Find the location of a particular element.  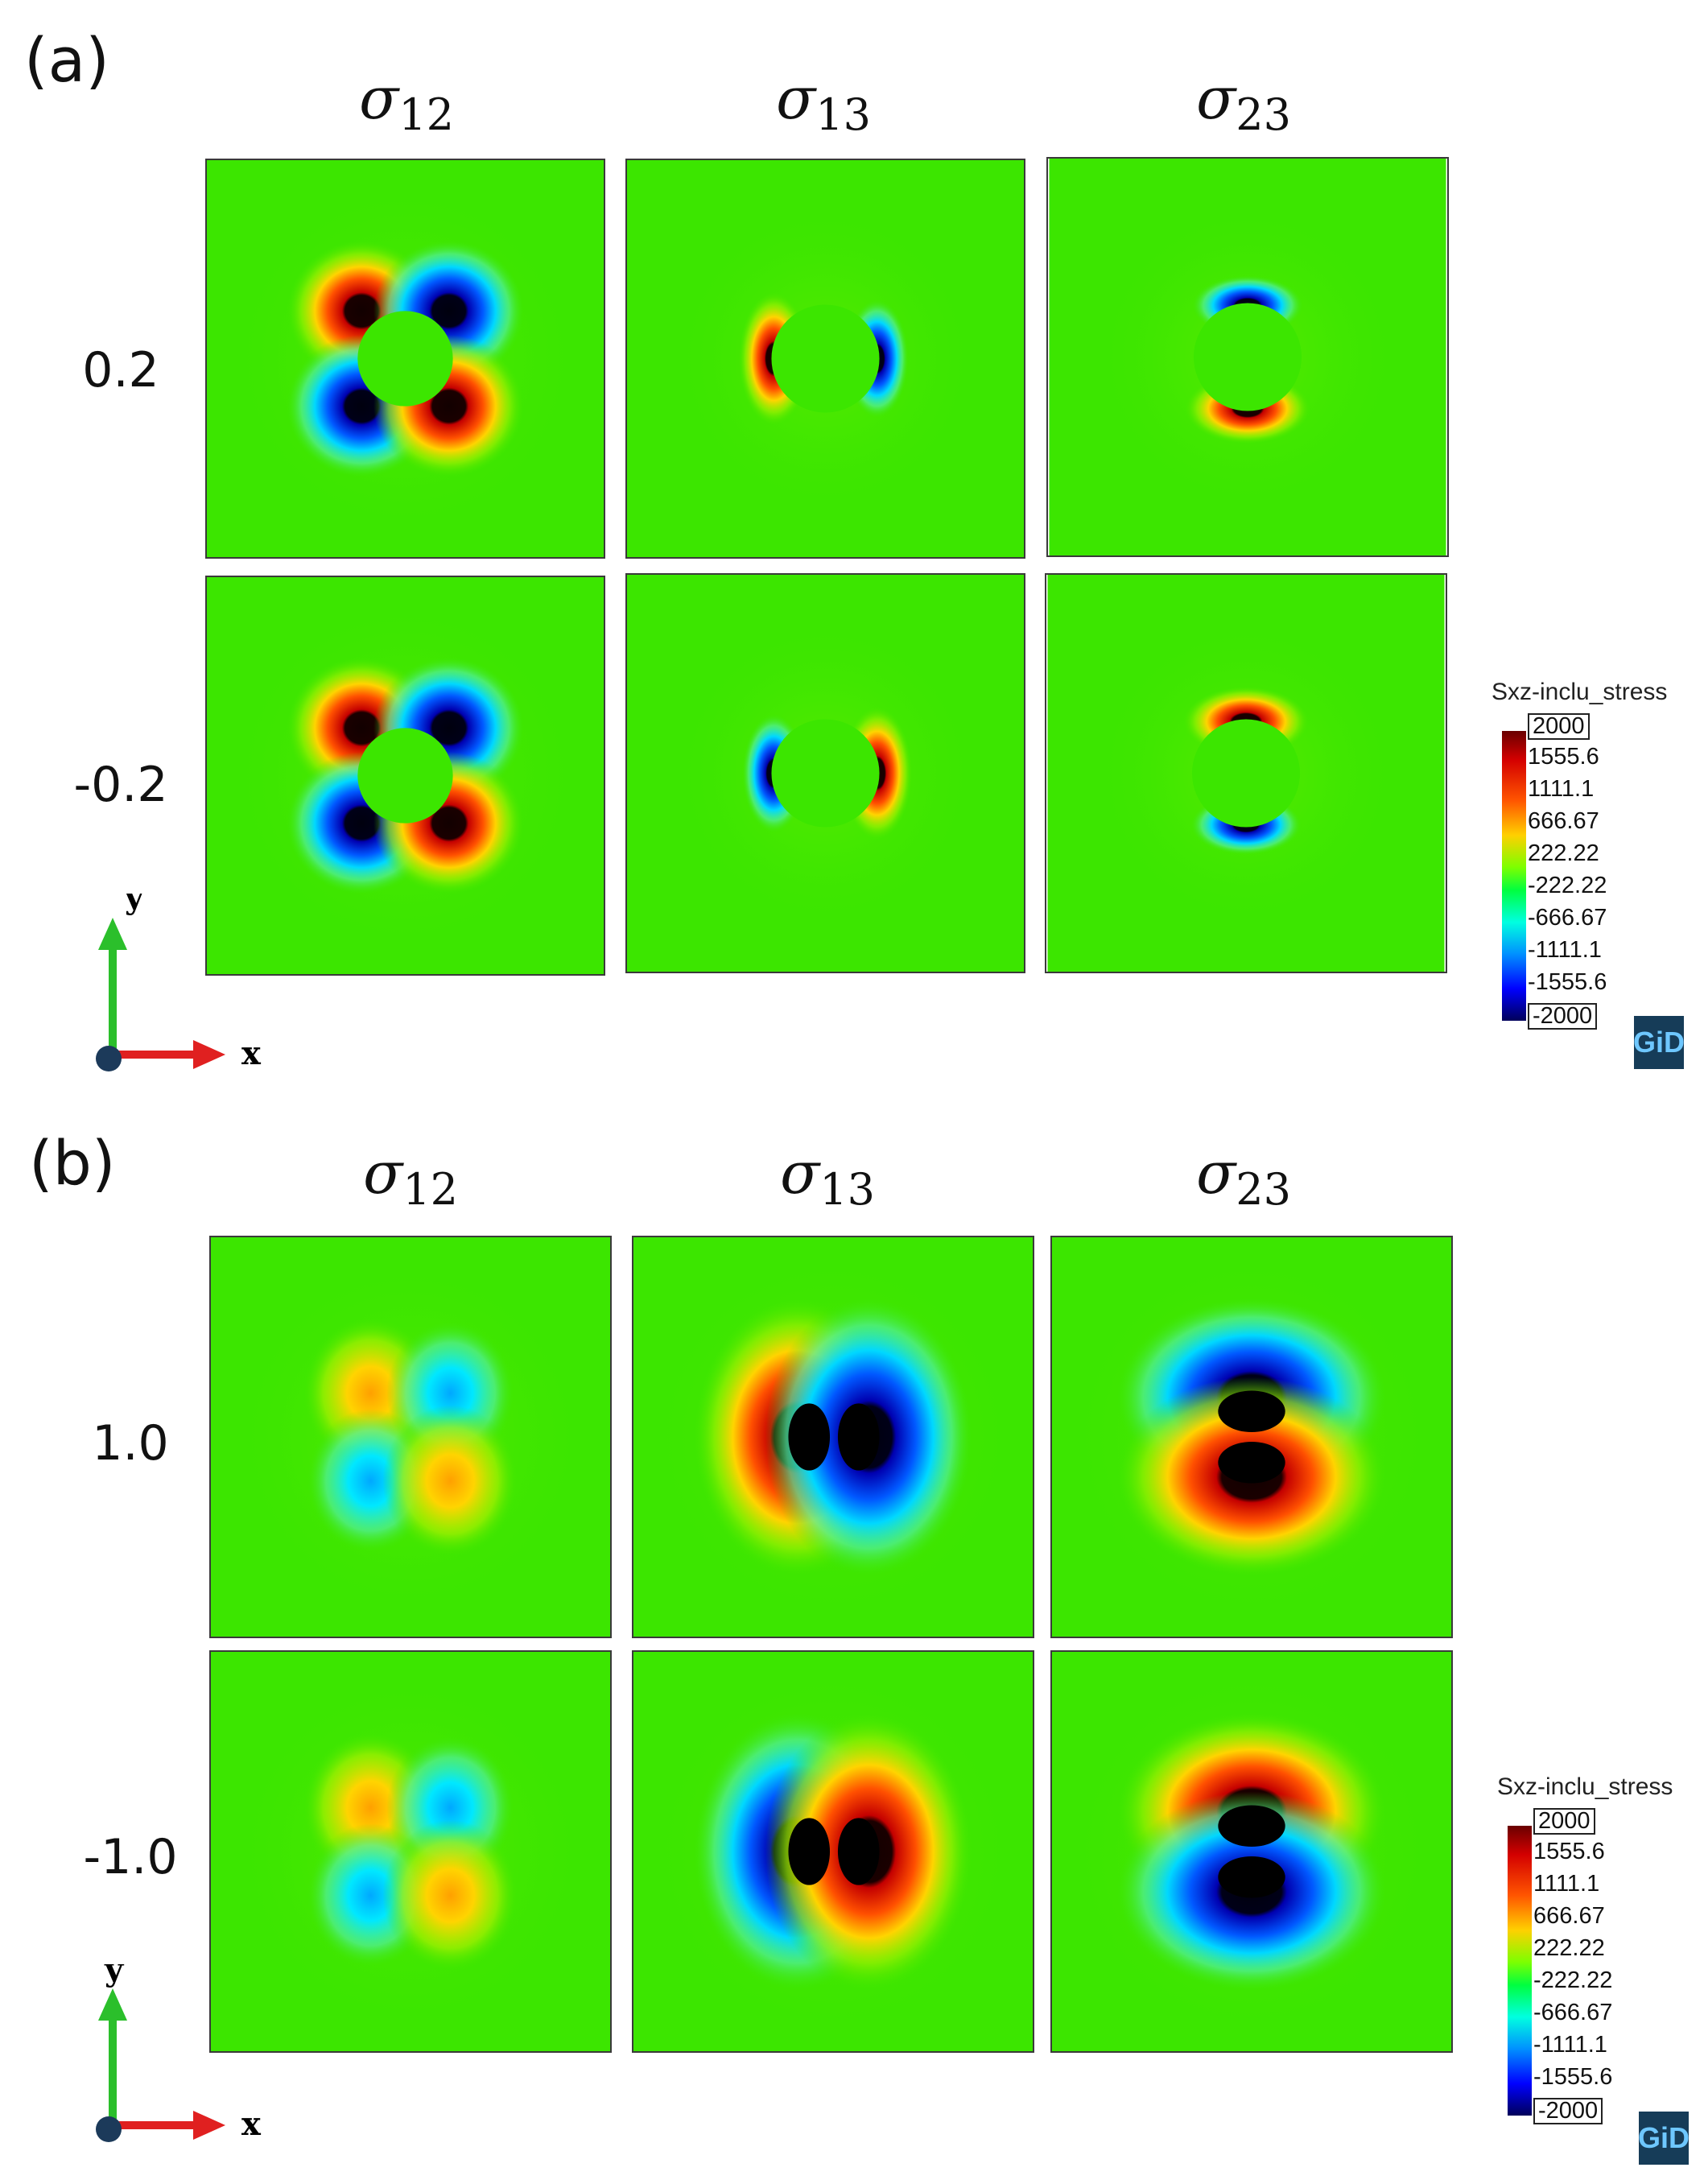

panel_a-tick-label: 1555.6 is located at coordinates (1563, 757).